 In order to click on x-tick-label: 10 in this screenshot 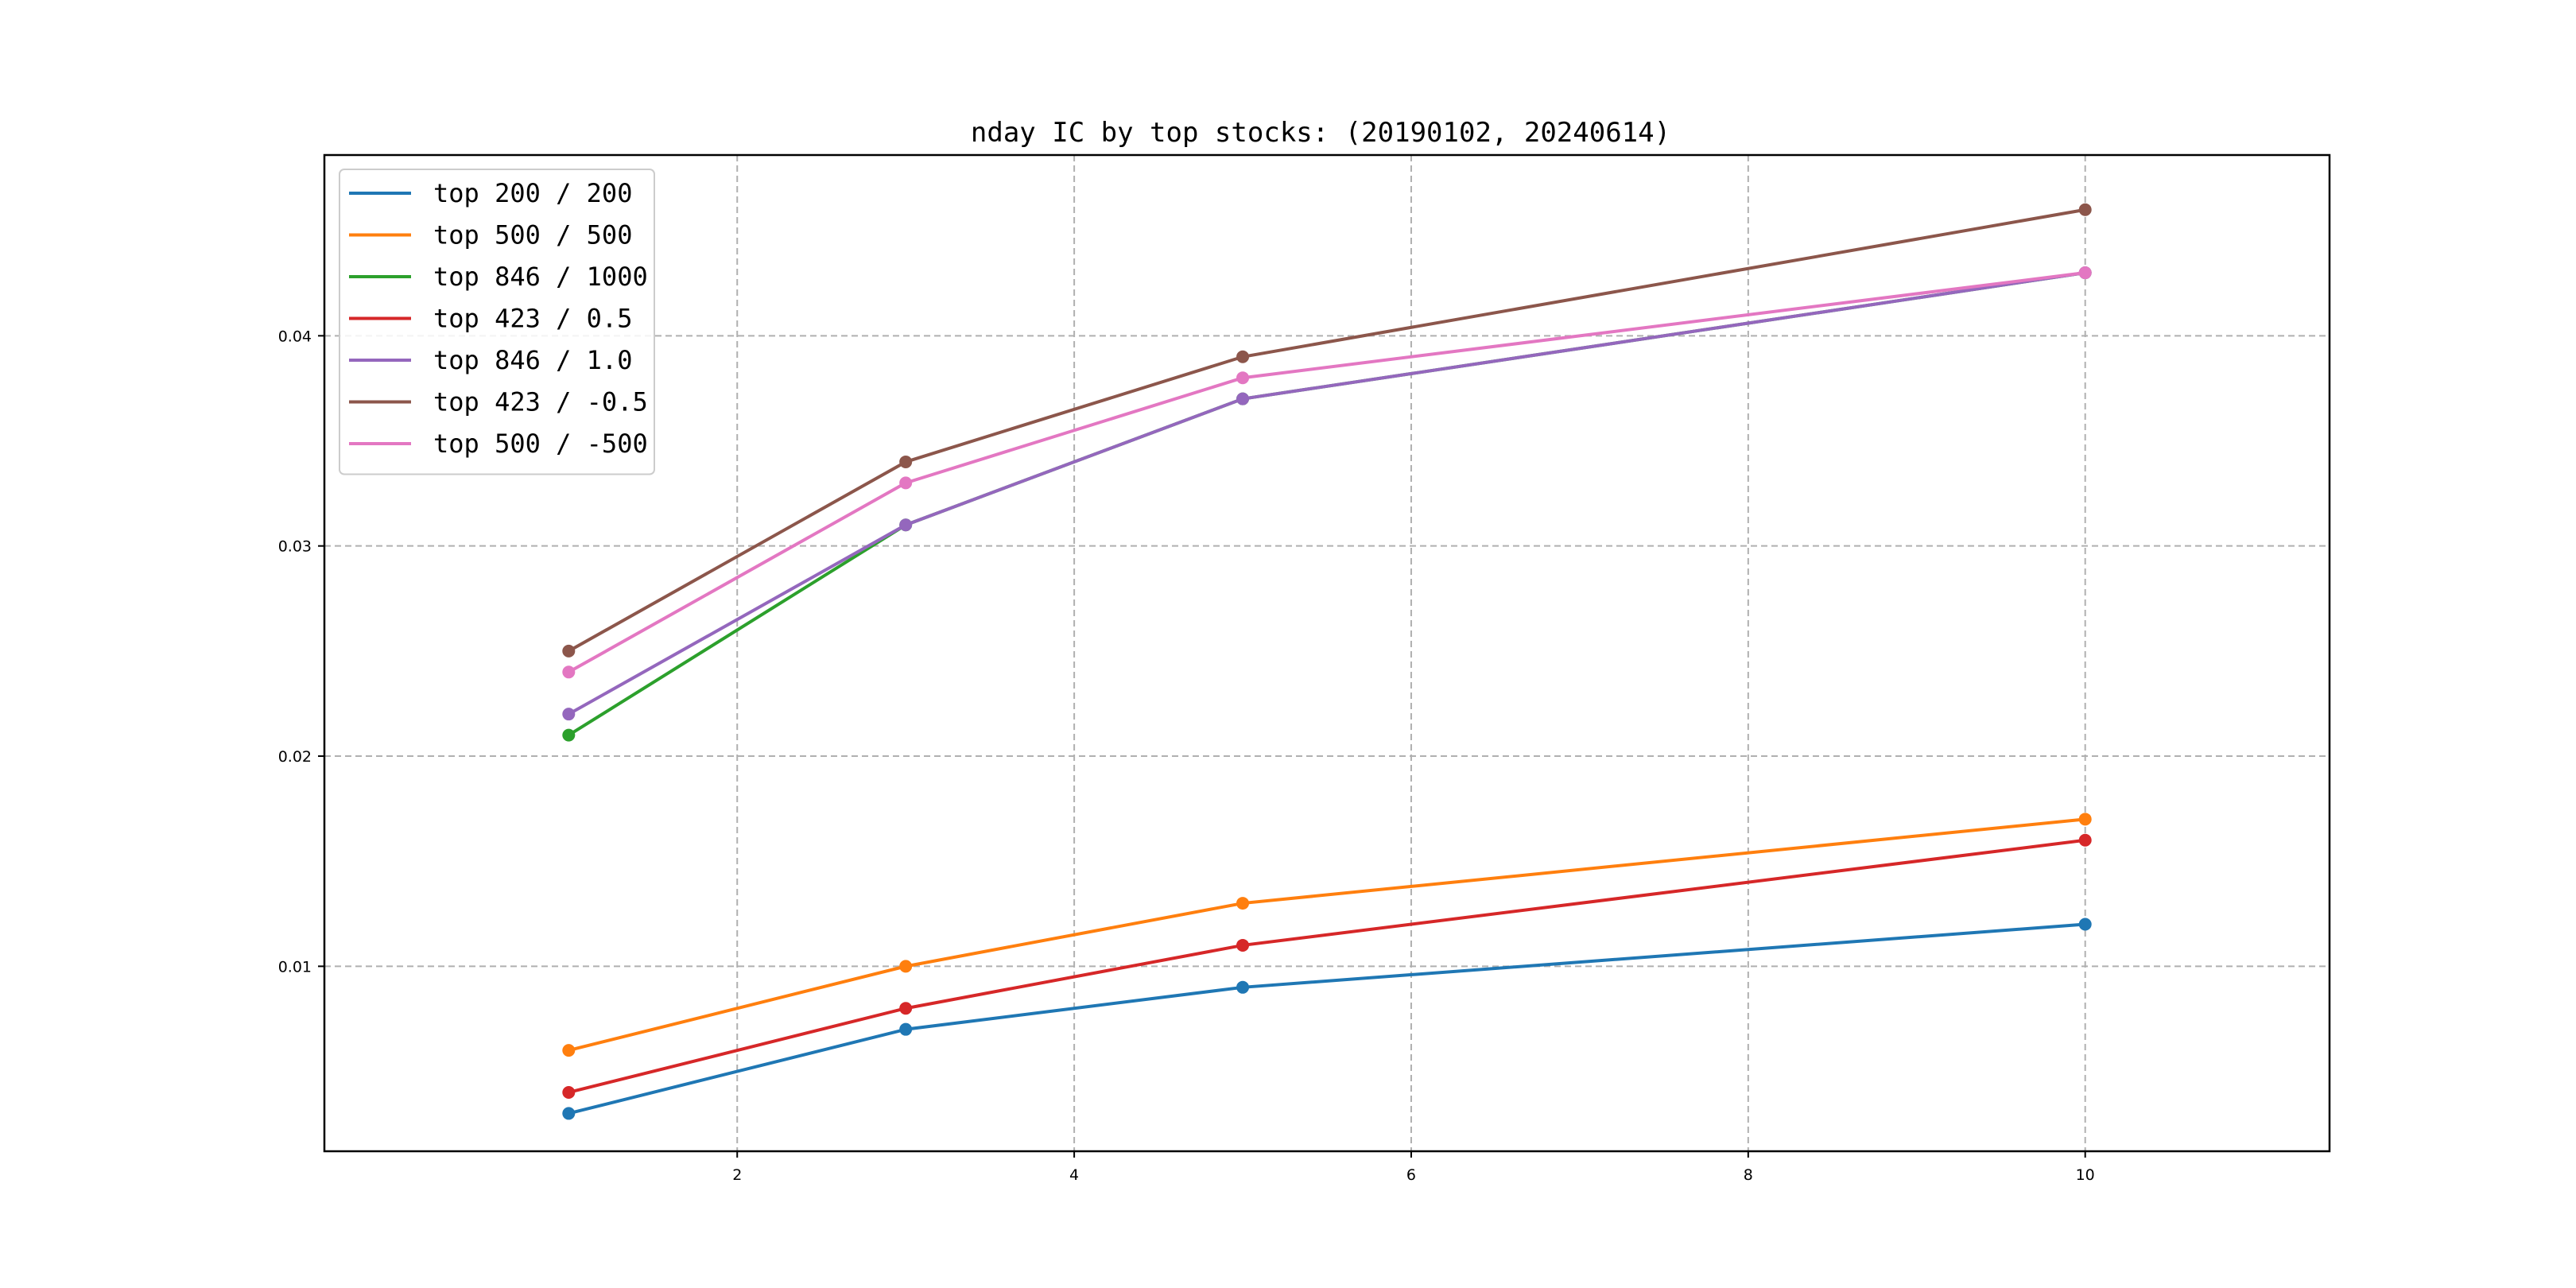, I will do `click(2086, 1175)`.